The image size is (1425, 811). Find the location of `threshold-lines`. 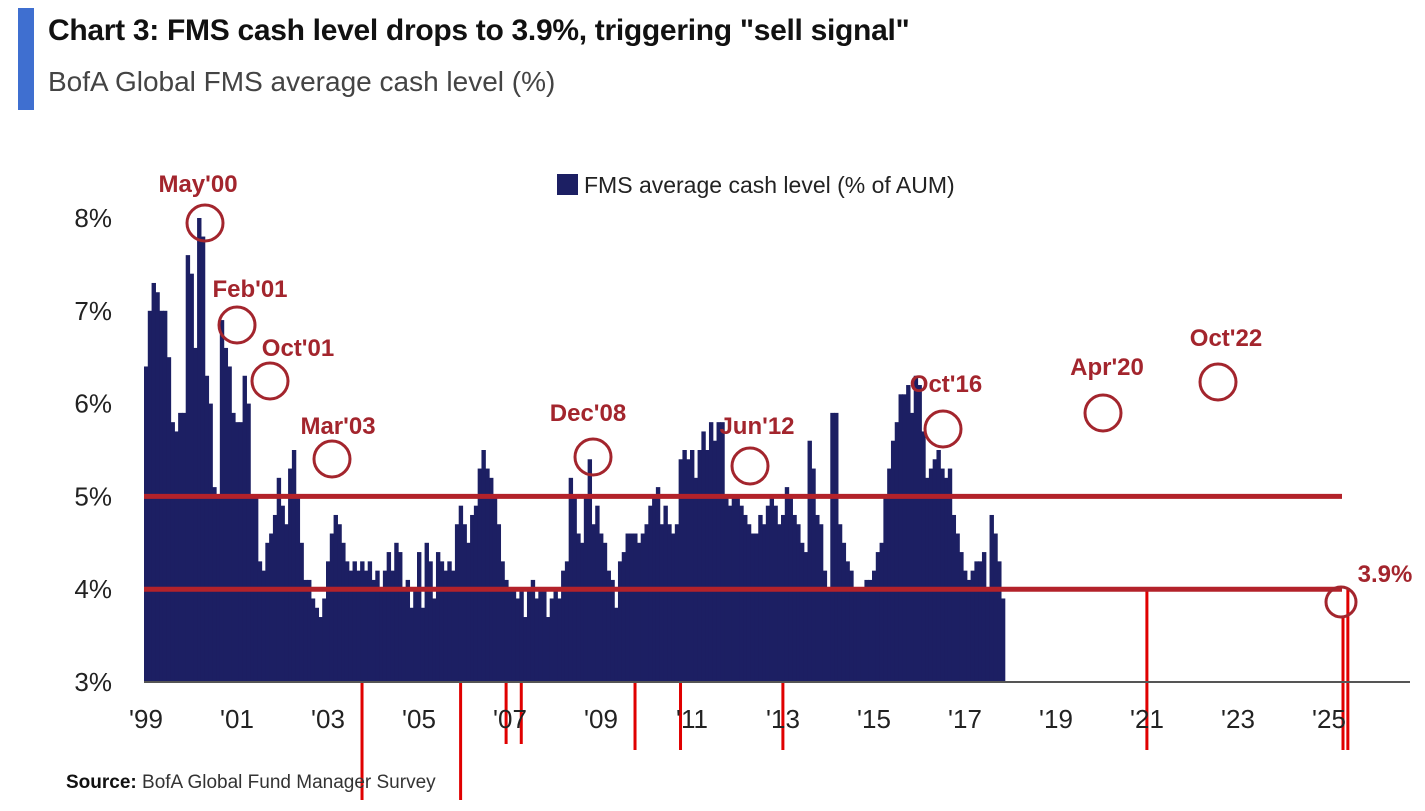

threshold-lines is located at coordinates (743, 542).